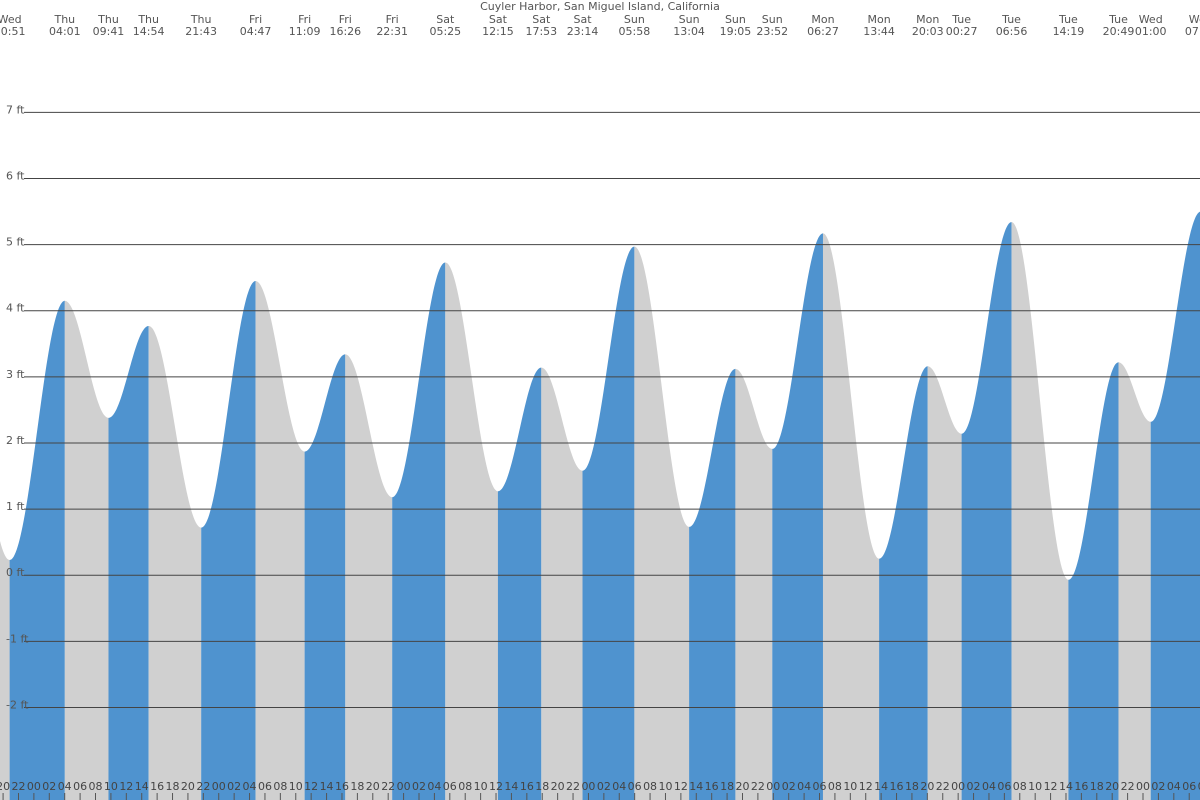  Describe the element at coordinates (15, 242) in the screenshot. I see `y-tick-label: 5 ft` at that location.